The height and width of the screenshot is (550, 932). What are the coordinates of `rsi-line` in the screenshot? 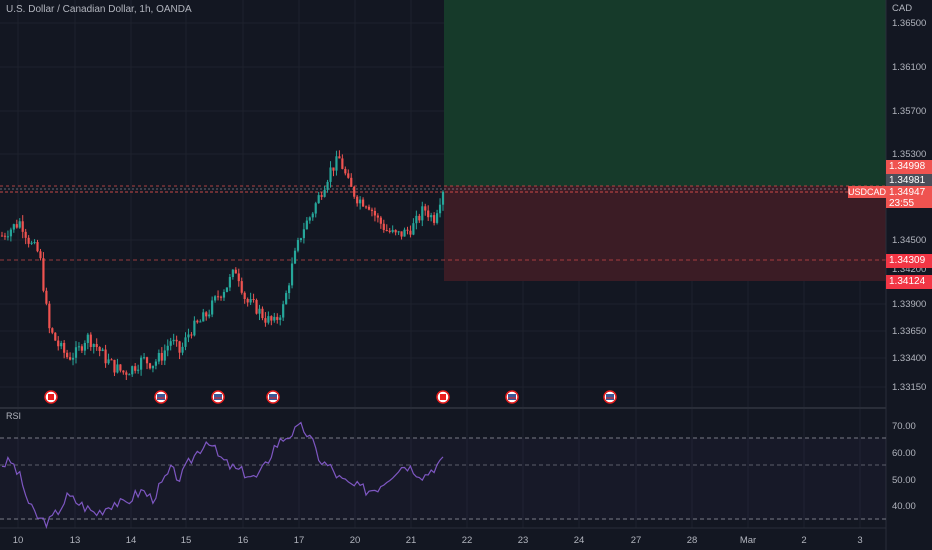 It's located at (222, 475).